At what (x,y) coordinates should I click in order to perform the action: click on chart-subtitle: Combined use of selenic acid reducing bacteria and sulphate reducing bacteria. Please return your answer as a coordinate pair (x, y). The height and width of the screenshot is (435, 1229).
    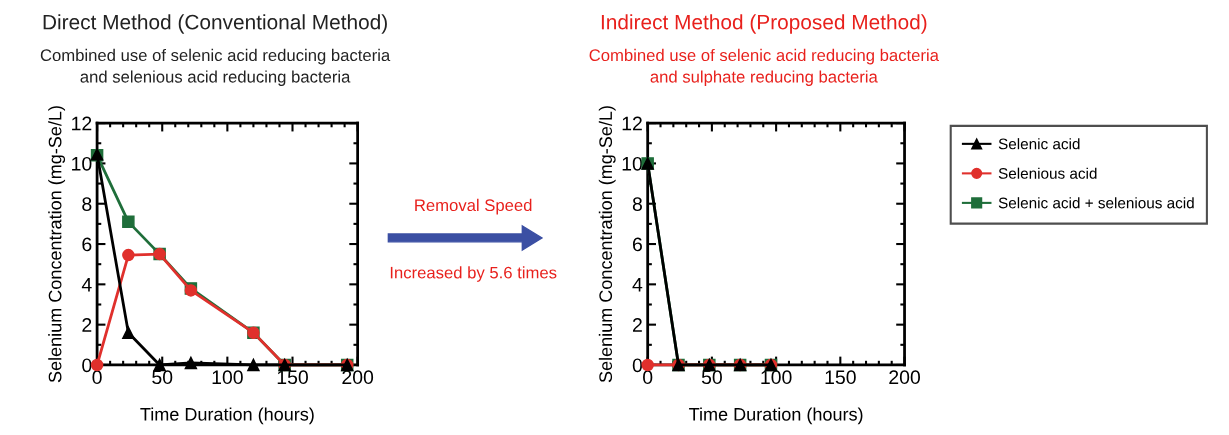
    Looking at the image, I should click on (764, 67).